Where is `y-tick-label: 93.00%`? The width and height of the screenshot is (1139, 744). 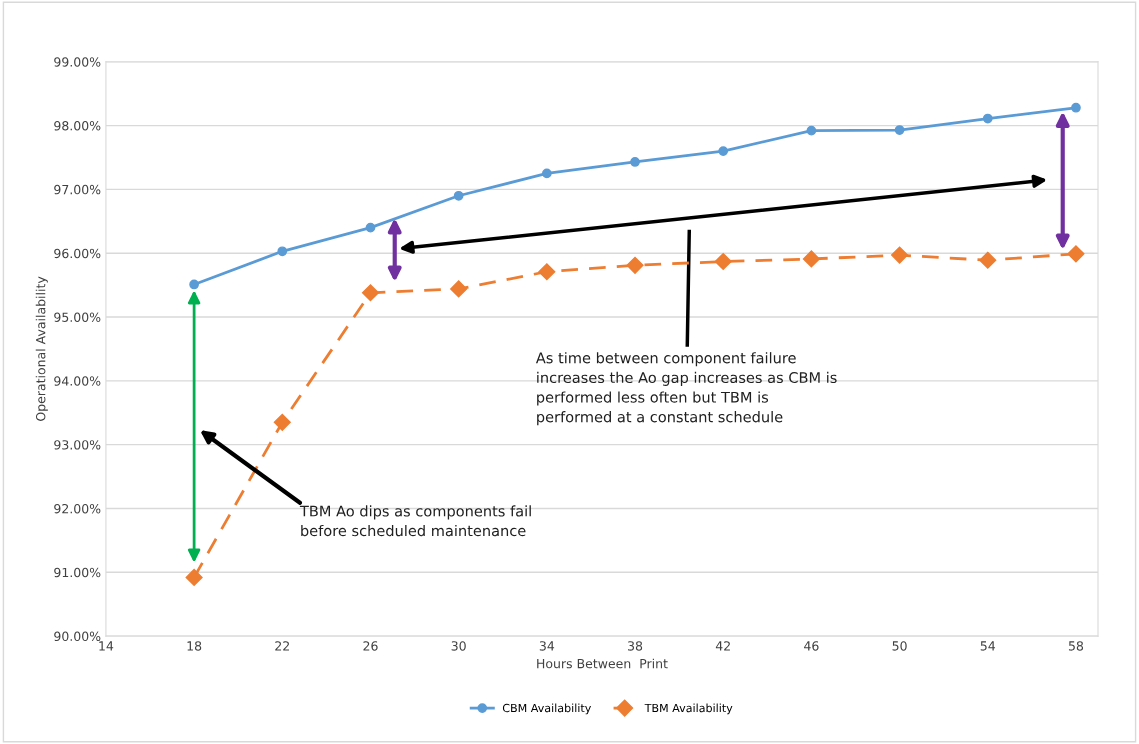
y-tick-label: 93.00% is located at coordinates (77, 445).